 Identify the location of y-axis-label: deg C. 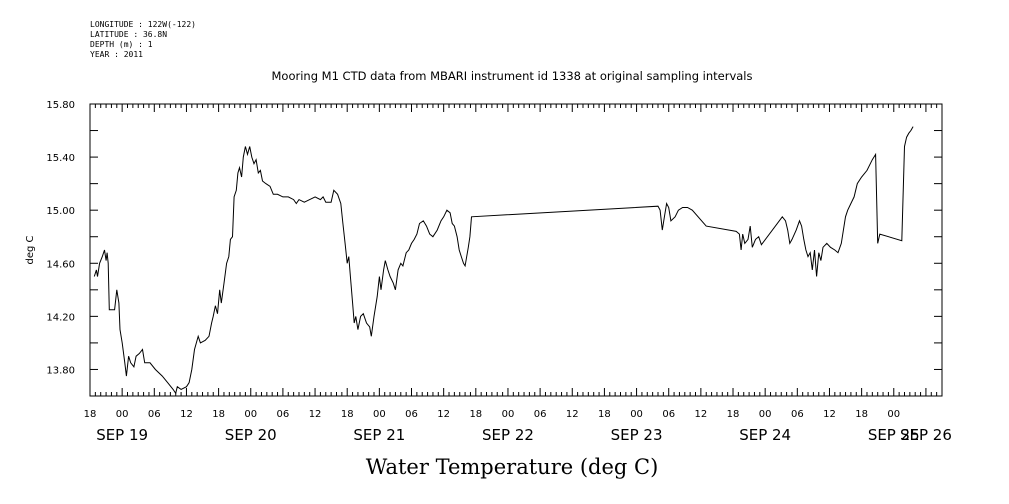
(30, 249).